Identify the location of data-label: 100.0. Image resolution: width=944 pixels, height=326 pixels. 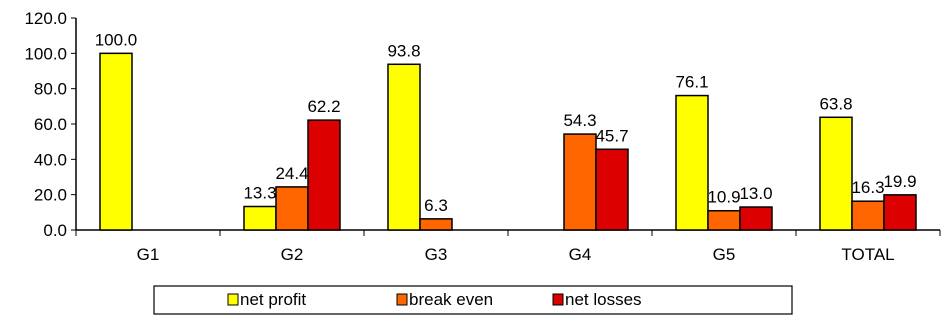
(116, 39).